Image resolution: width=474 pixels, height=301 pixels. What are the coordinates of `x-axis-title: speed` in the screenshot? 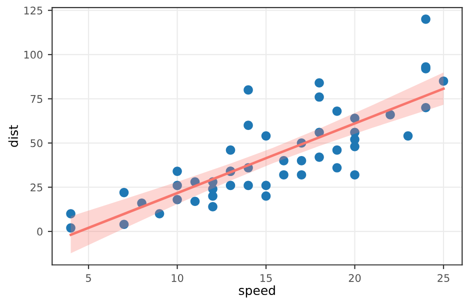 It's located at (256, 291).